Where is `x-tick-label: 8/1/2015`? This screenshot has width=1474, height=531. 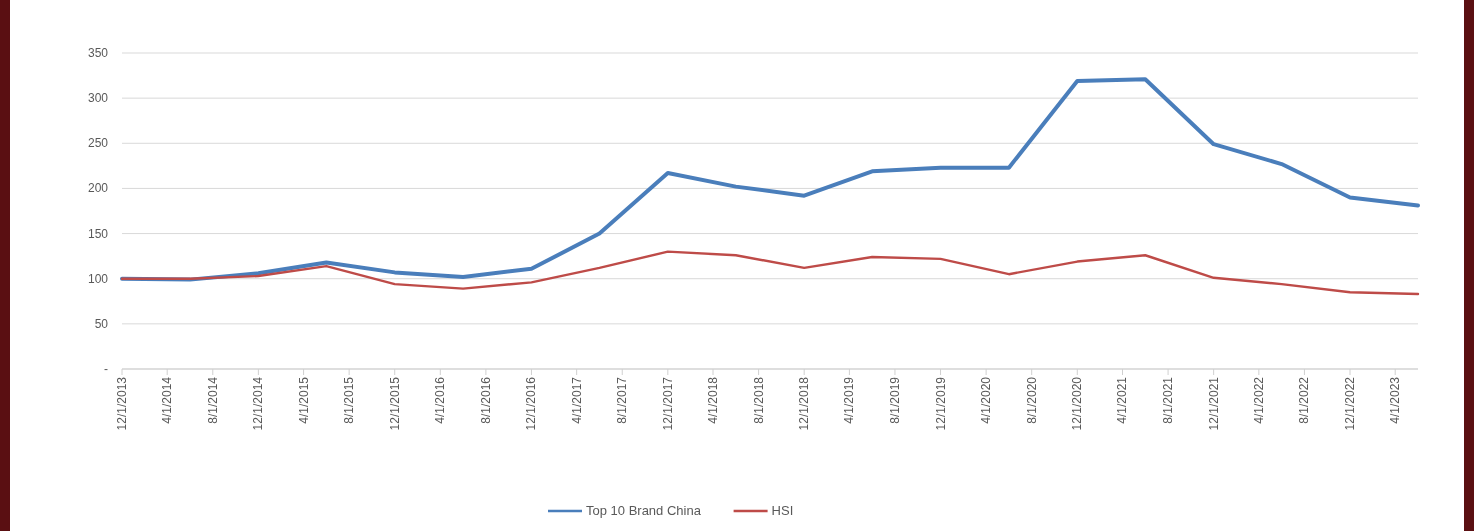 x-tick-label: 8/1/2015 is located at coordinates (349, 400).